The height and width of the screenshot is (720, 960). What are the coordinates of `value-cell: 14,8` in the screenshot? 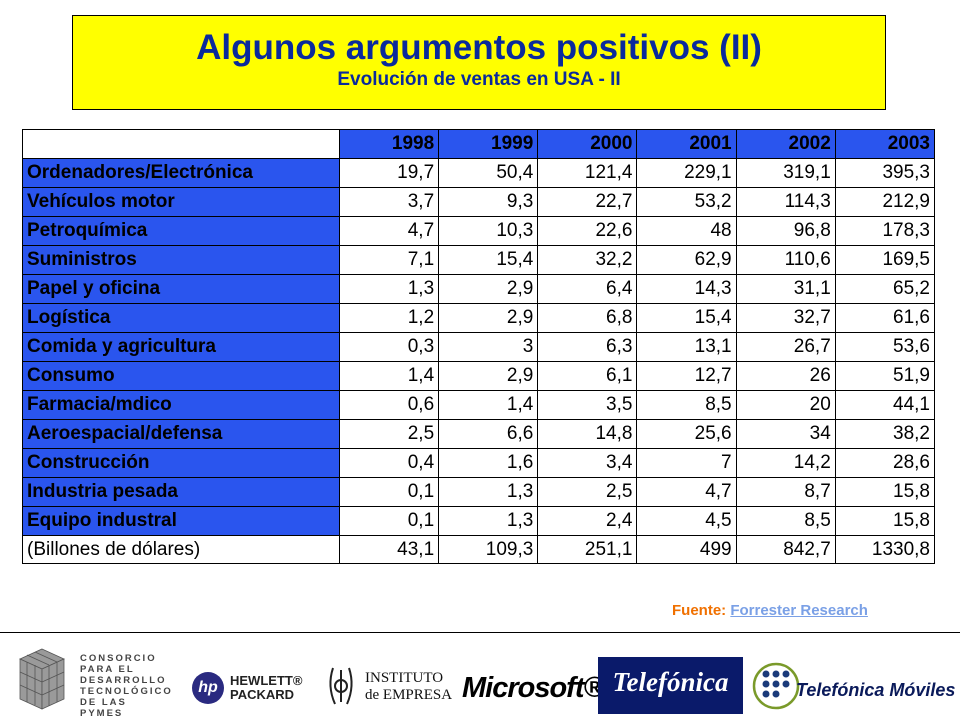 It's located at (587, 434).